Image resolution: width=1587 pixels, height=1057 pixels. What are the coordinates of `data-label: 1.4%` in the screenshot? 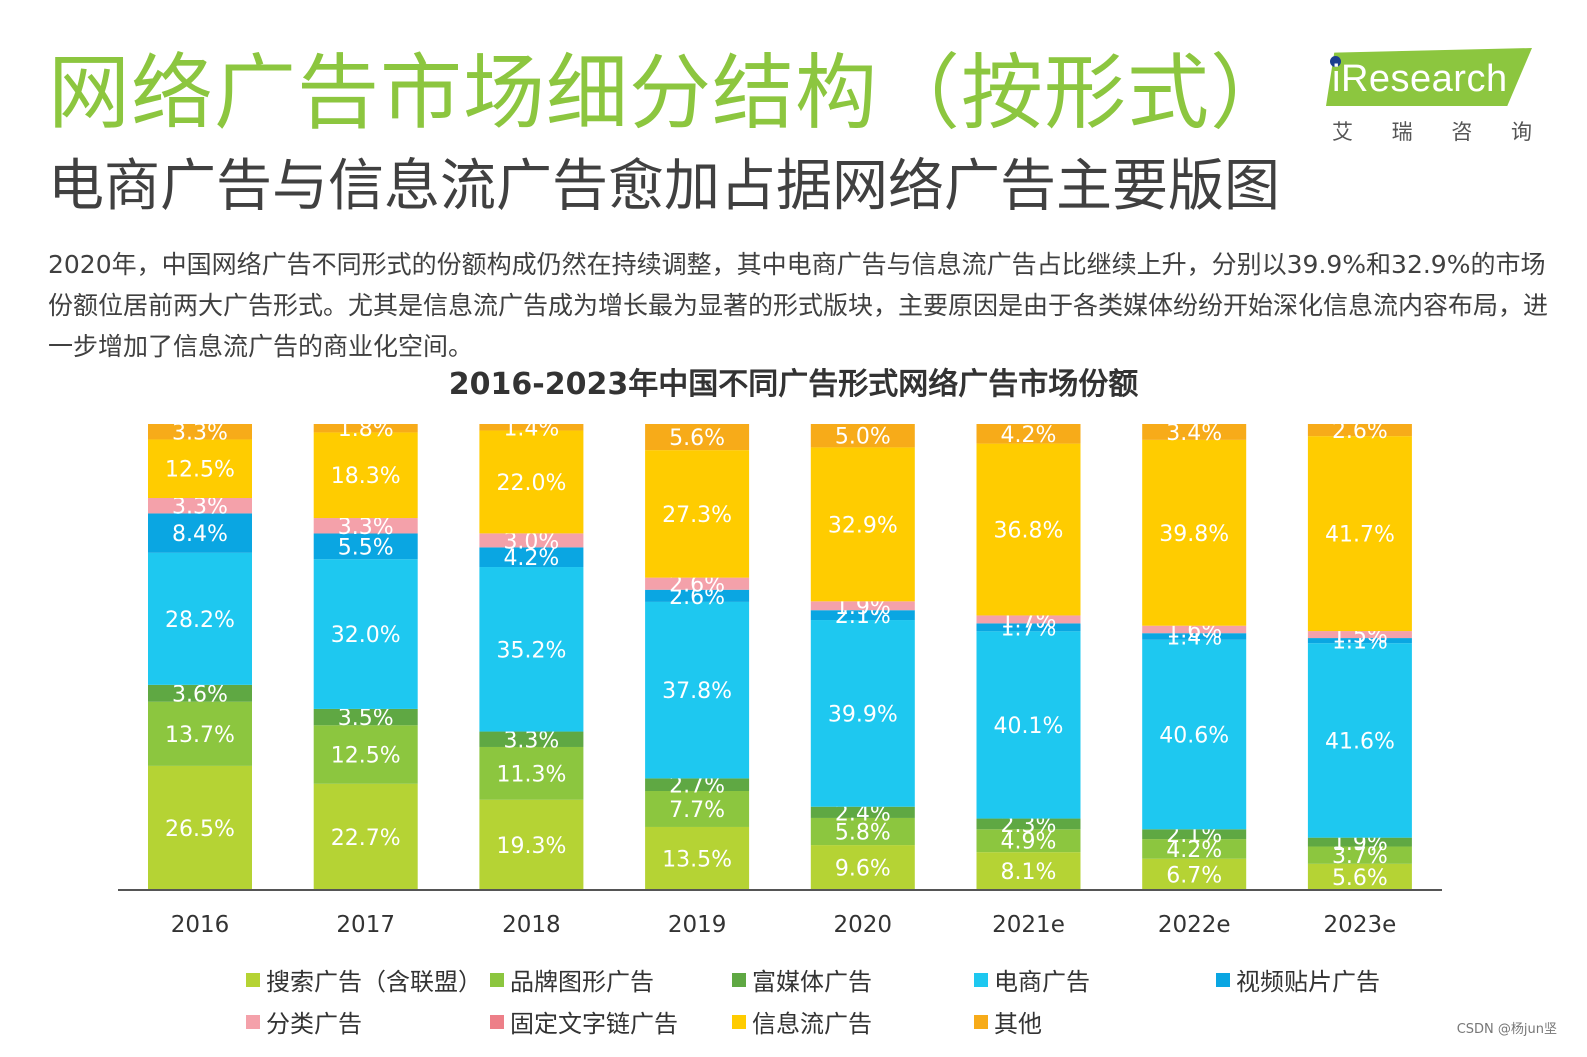 It's located at (531, 428).